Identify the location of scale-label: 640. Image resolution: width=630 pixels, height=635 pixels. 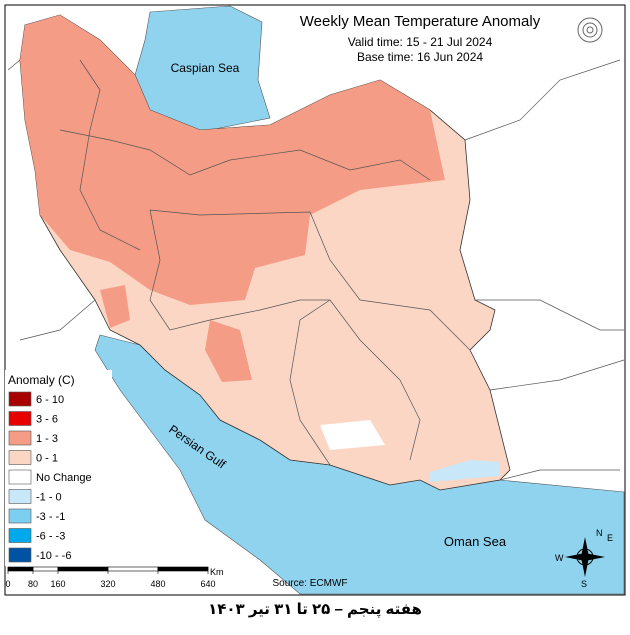
(207, 584).